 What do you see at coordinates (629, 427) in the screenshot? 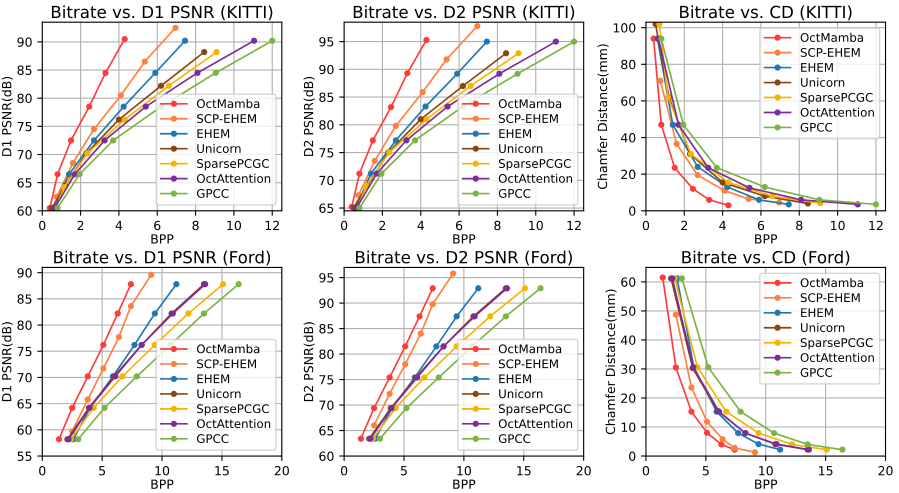
I see `y-tick-label: 10` at bounding box center [629, 427].